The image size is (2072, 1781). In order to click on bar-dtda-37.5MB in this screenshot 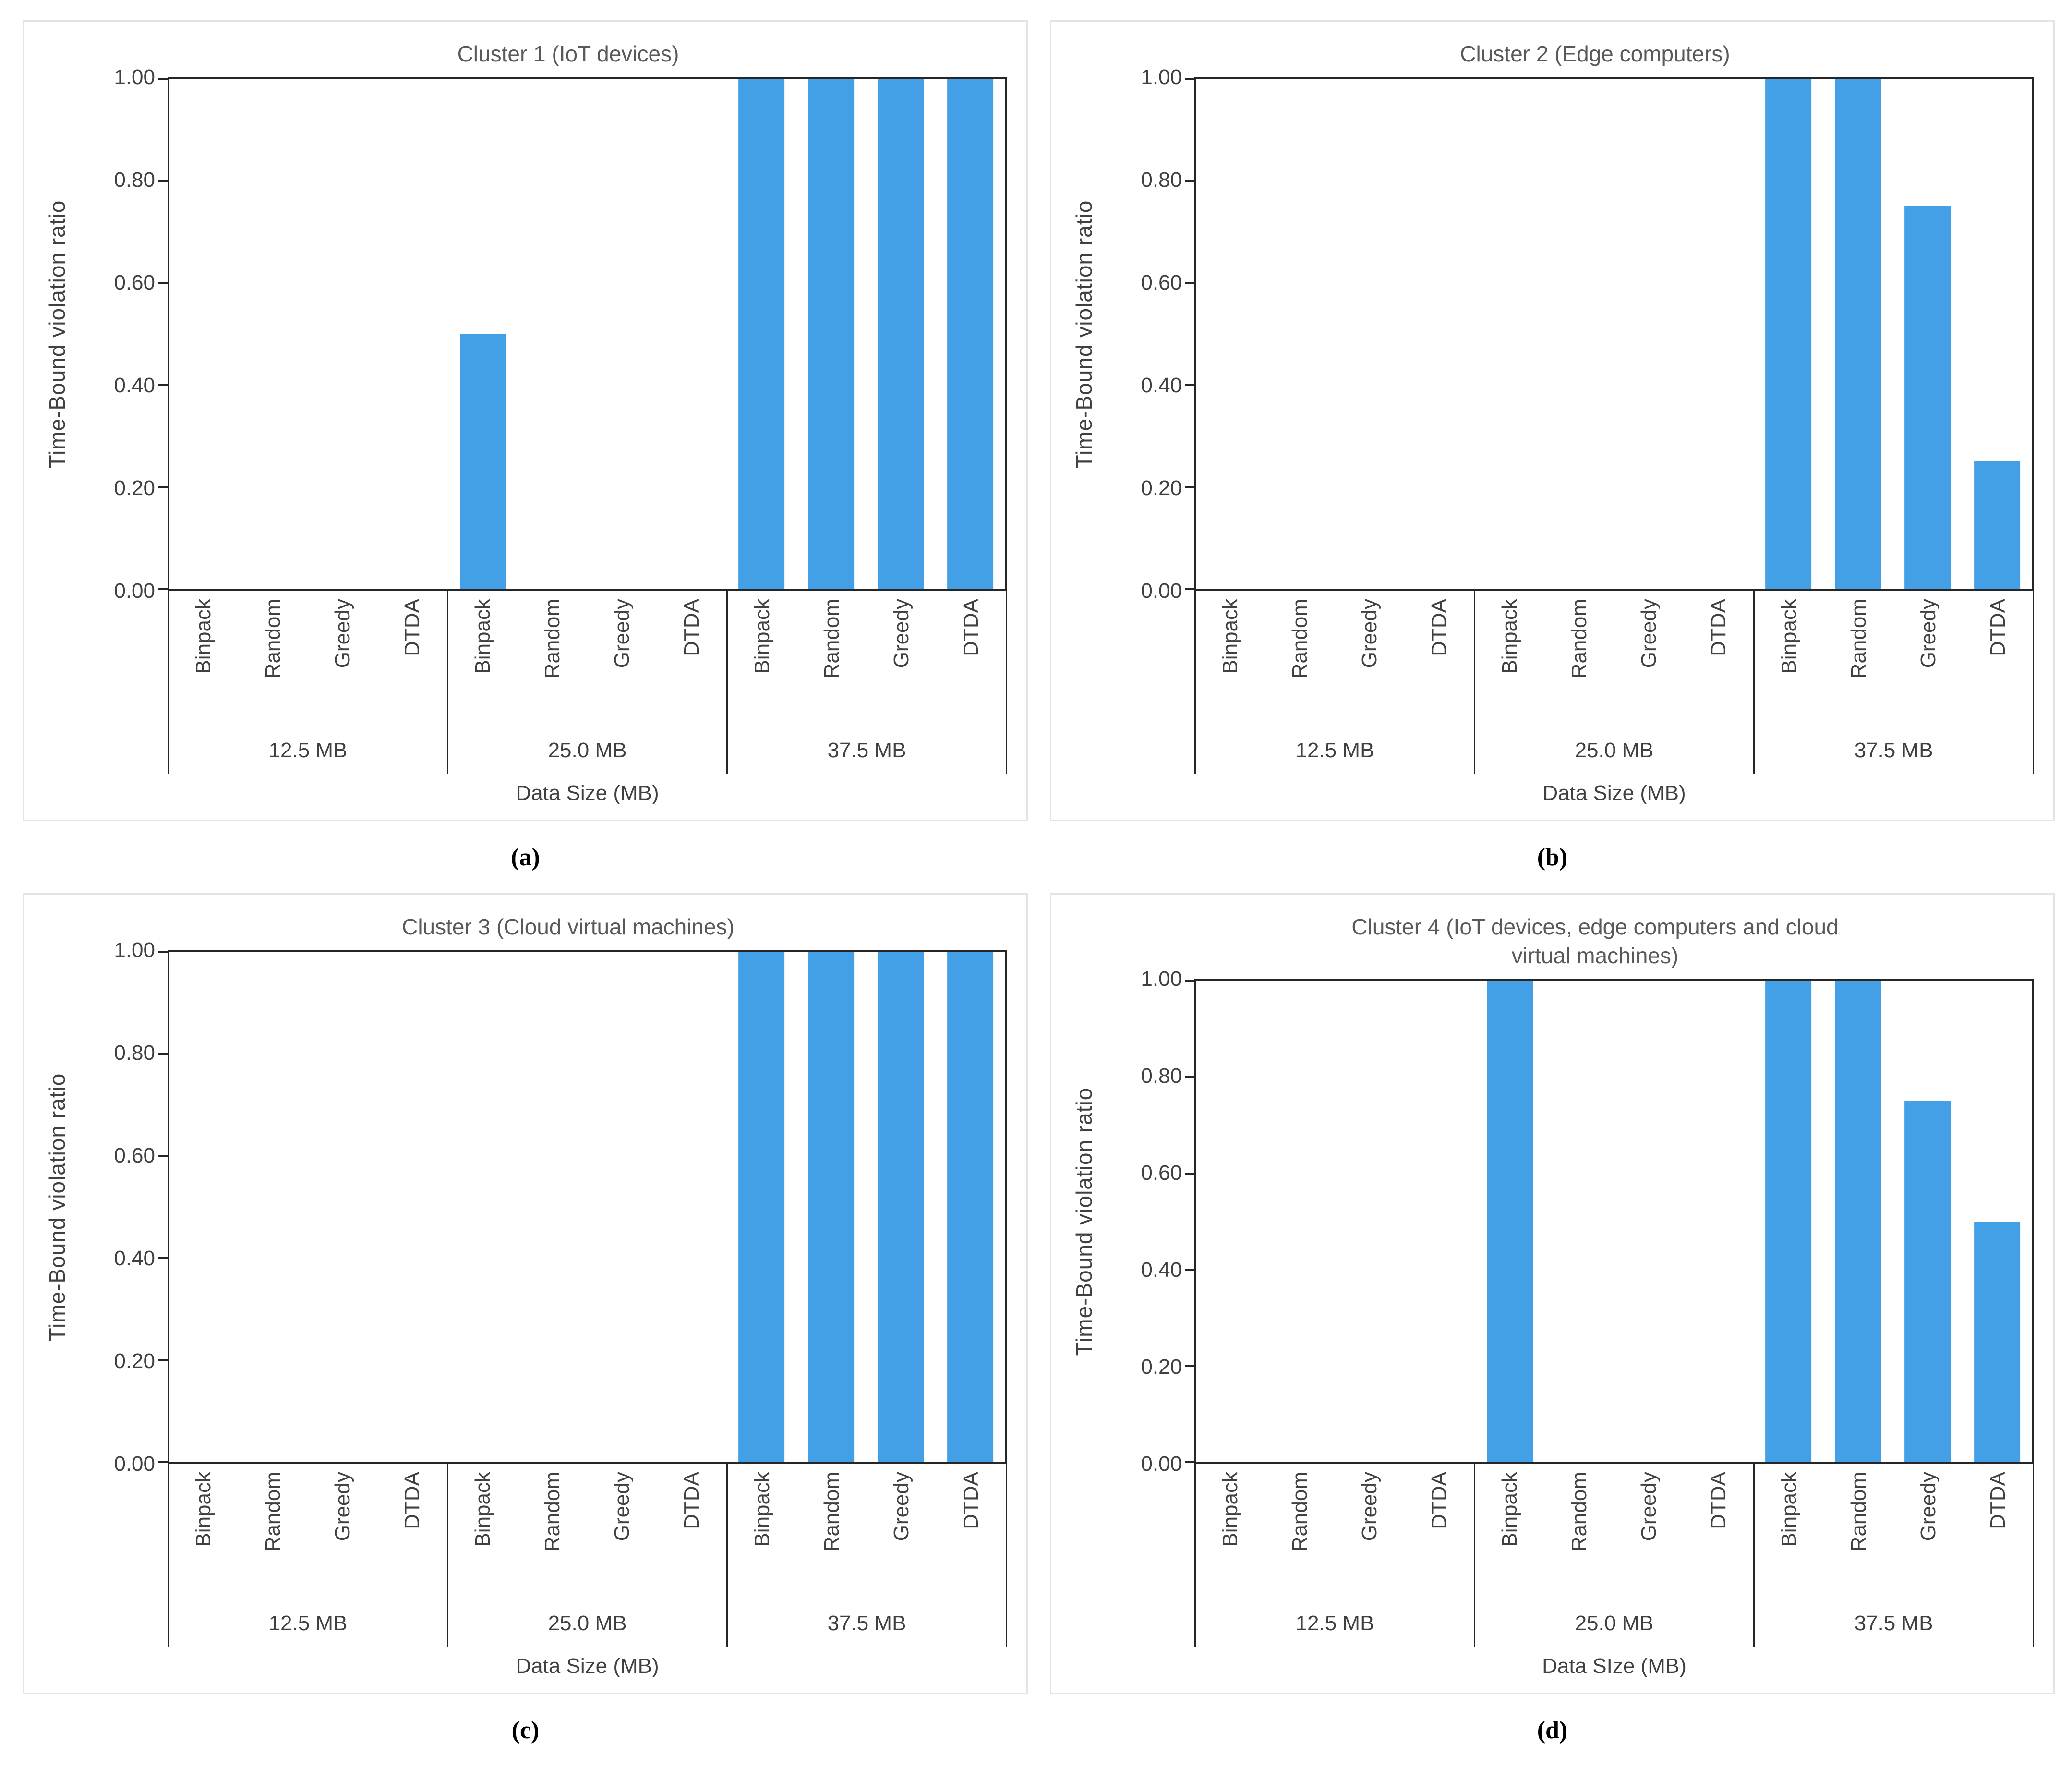, I will do `click(970, 334)`.